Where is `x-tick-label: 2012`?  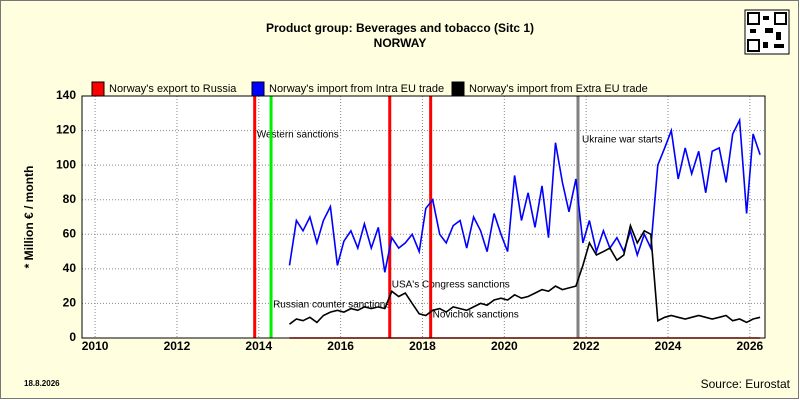
x-tick-label: 2012 is located at coordinates (177, 346).